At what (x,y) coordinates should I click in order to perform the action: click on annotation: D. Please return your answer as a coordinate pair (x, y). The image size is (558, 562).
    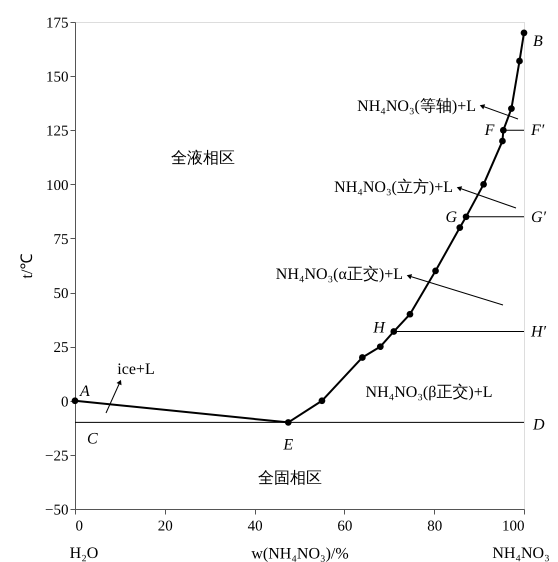
    Looking at the image, I should click on (538, 425).